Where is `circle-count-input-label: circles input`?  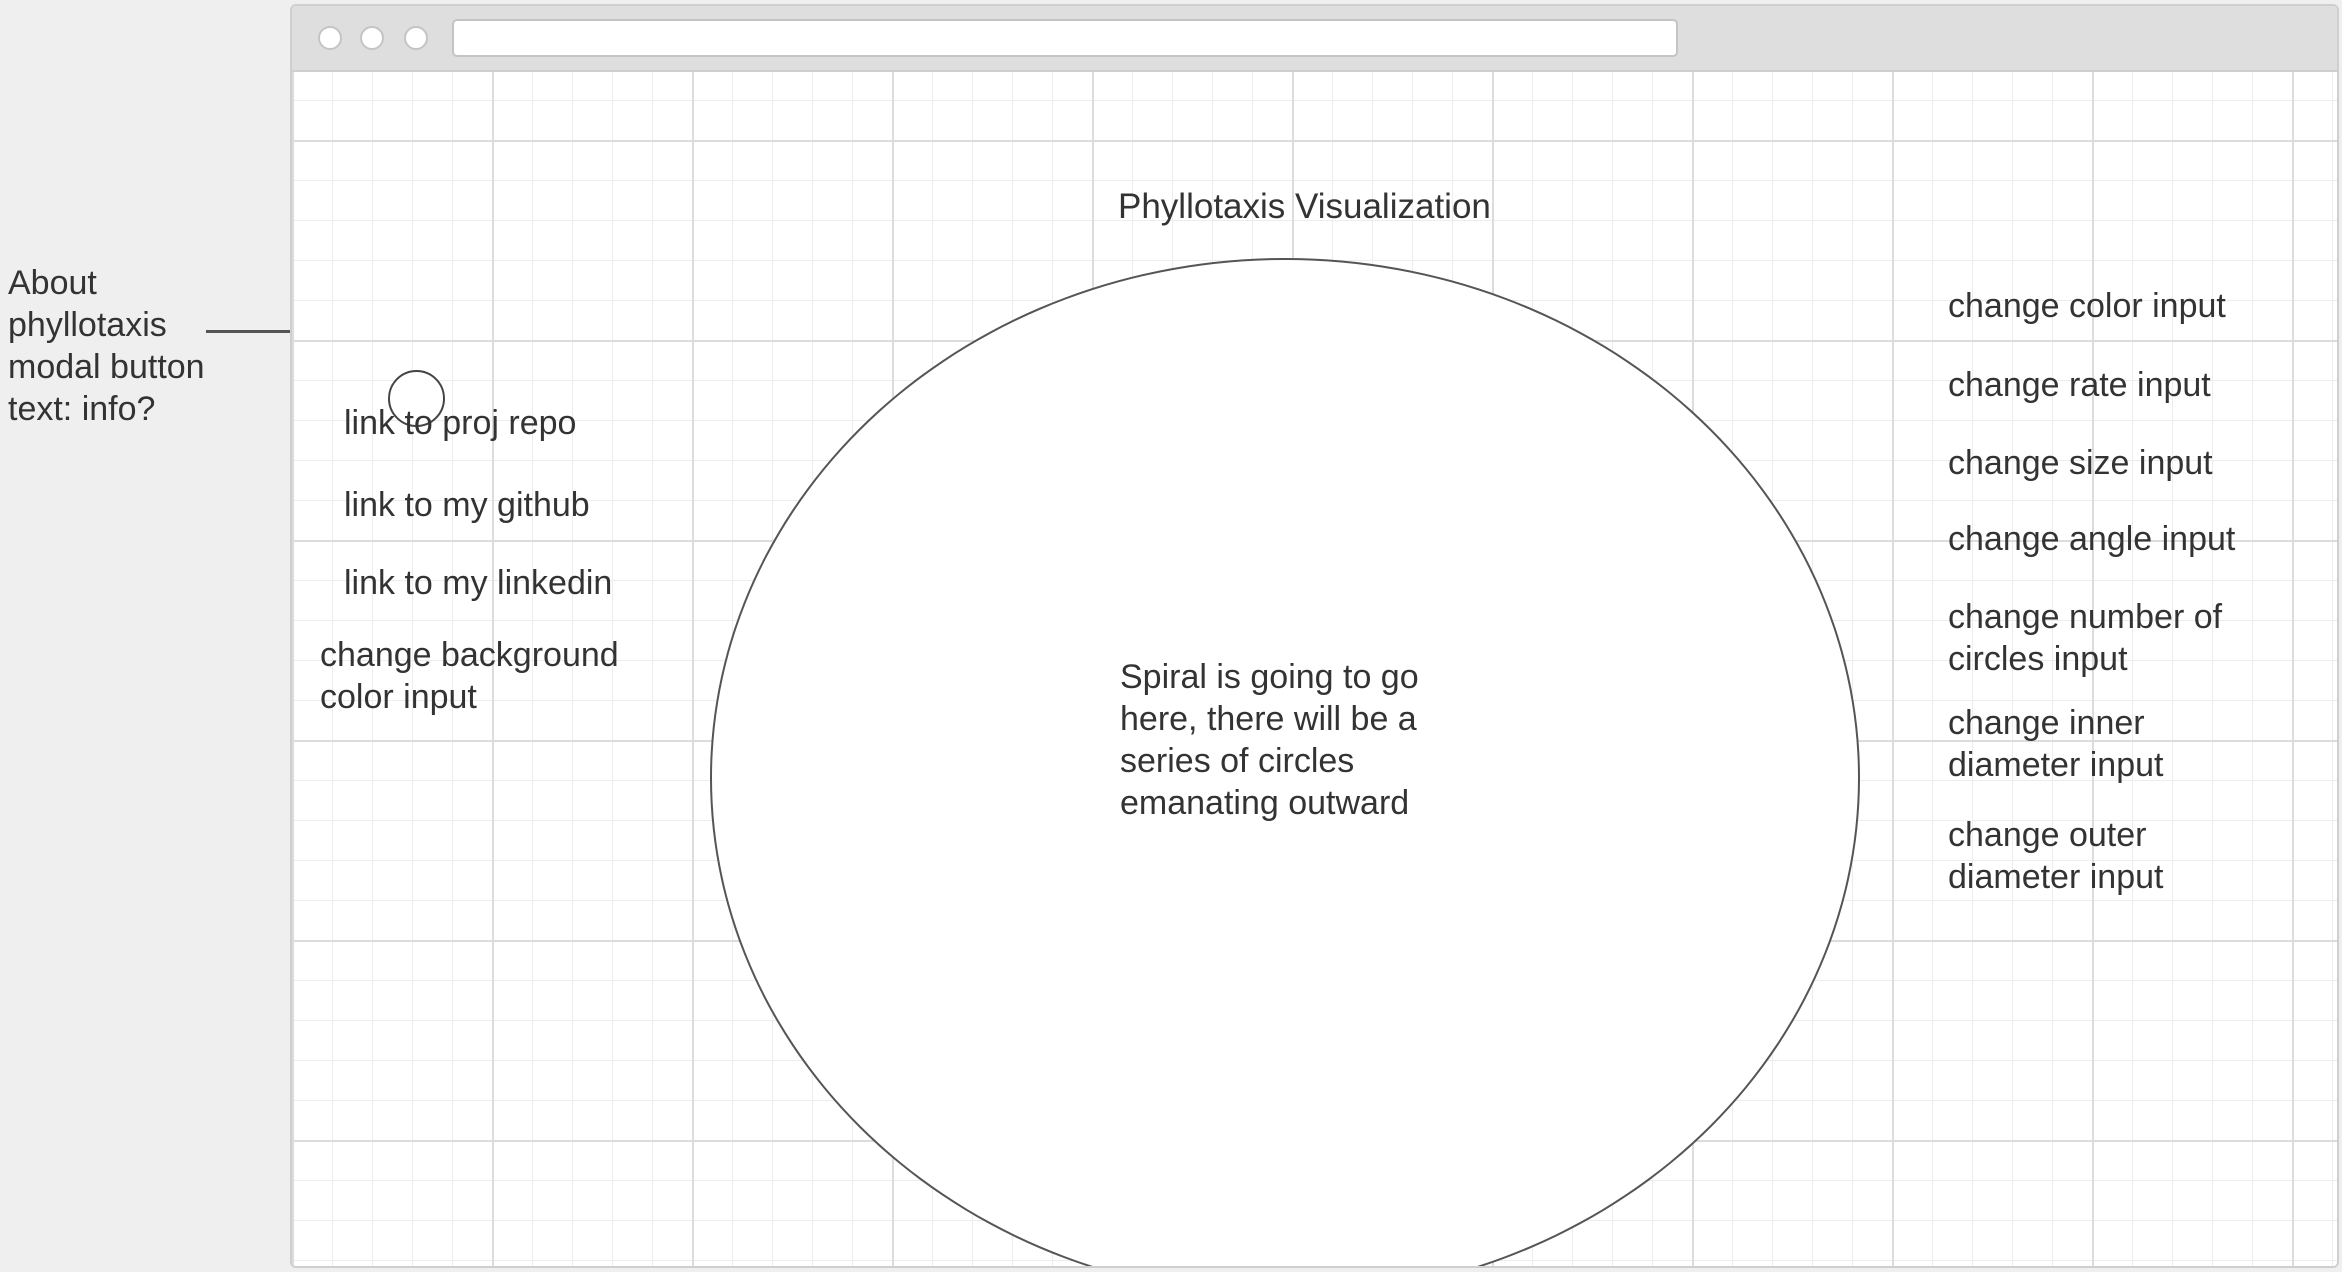 circle-count-input-label: circles input is located at coordinates (2038, 659).